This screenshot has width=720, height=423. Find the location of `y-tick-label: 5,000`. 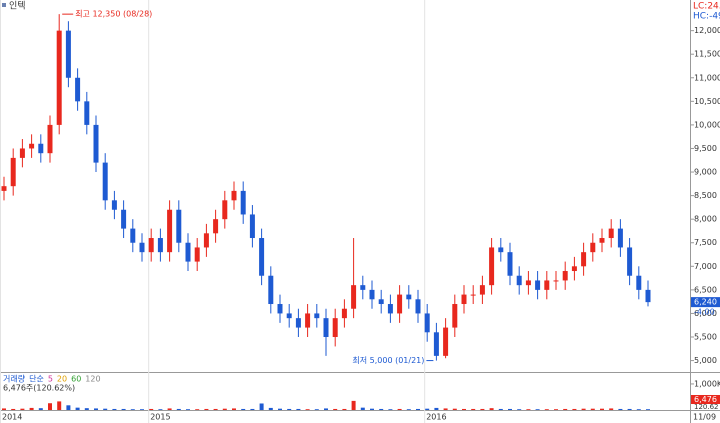

y-tick-label: 5,000 is located at coordinates (705, 360).